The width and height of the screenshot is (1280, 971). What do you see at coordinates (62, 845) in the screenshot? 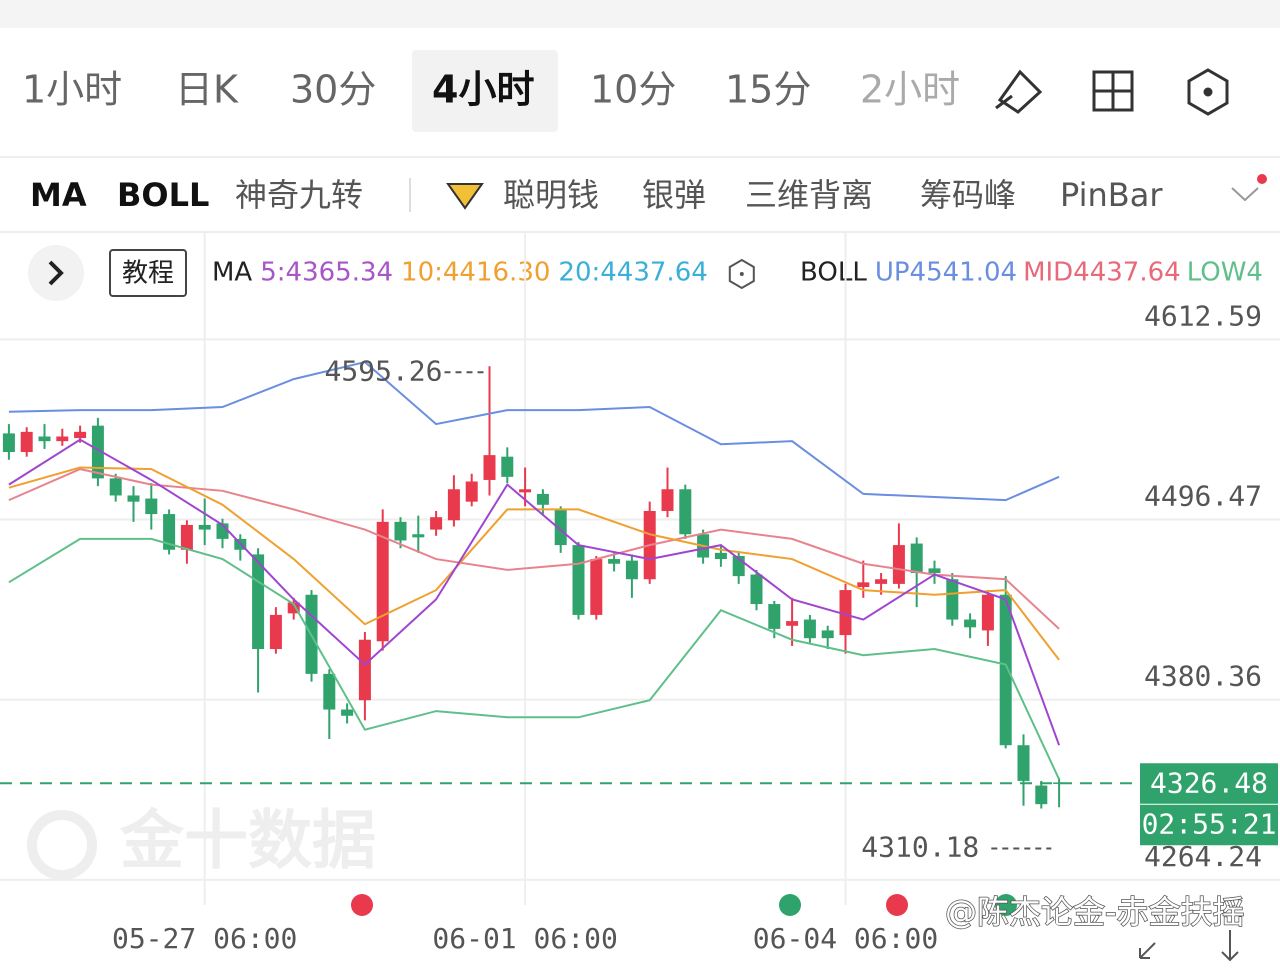
I see `watermark-logo` at bounding box center [62, 845].